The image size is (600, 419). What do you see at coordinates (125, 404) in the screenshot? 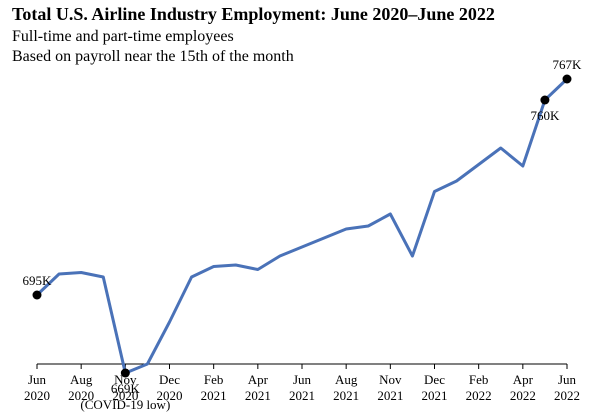
I see `data-label-note: (COVID-19 low)` at bounding box center [125, 404].